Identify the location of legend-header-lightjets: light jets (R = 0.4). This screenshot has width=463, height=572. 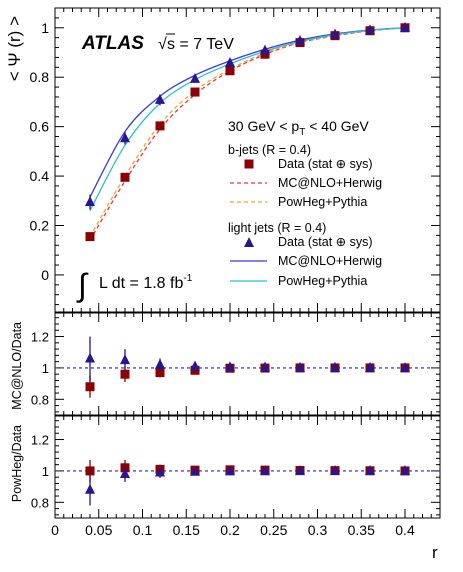
(277, 228).